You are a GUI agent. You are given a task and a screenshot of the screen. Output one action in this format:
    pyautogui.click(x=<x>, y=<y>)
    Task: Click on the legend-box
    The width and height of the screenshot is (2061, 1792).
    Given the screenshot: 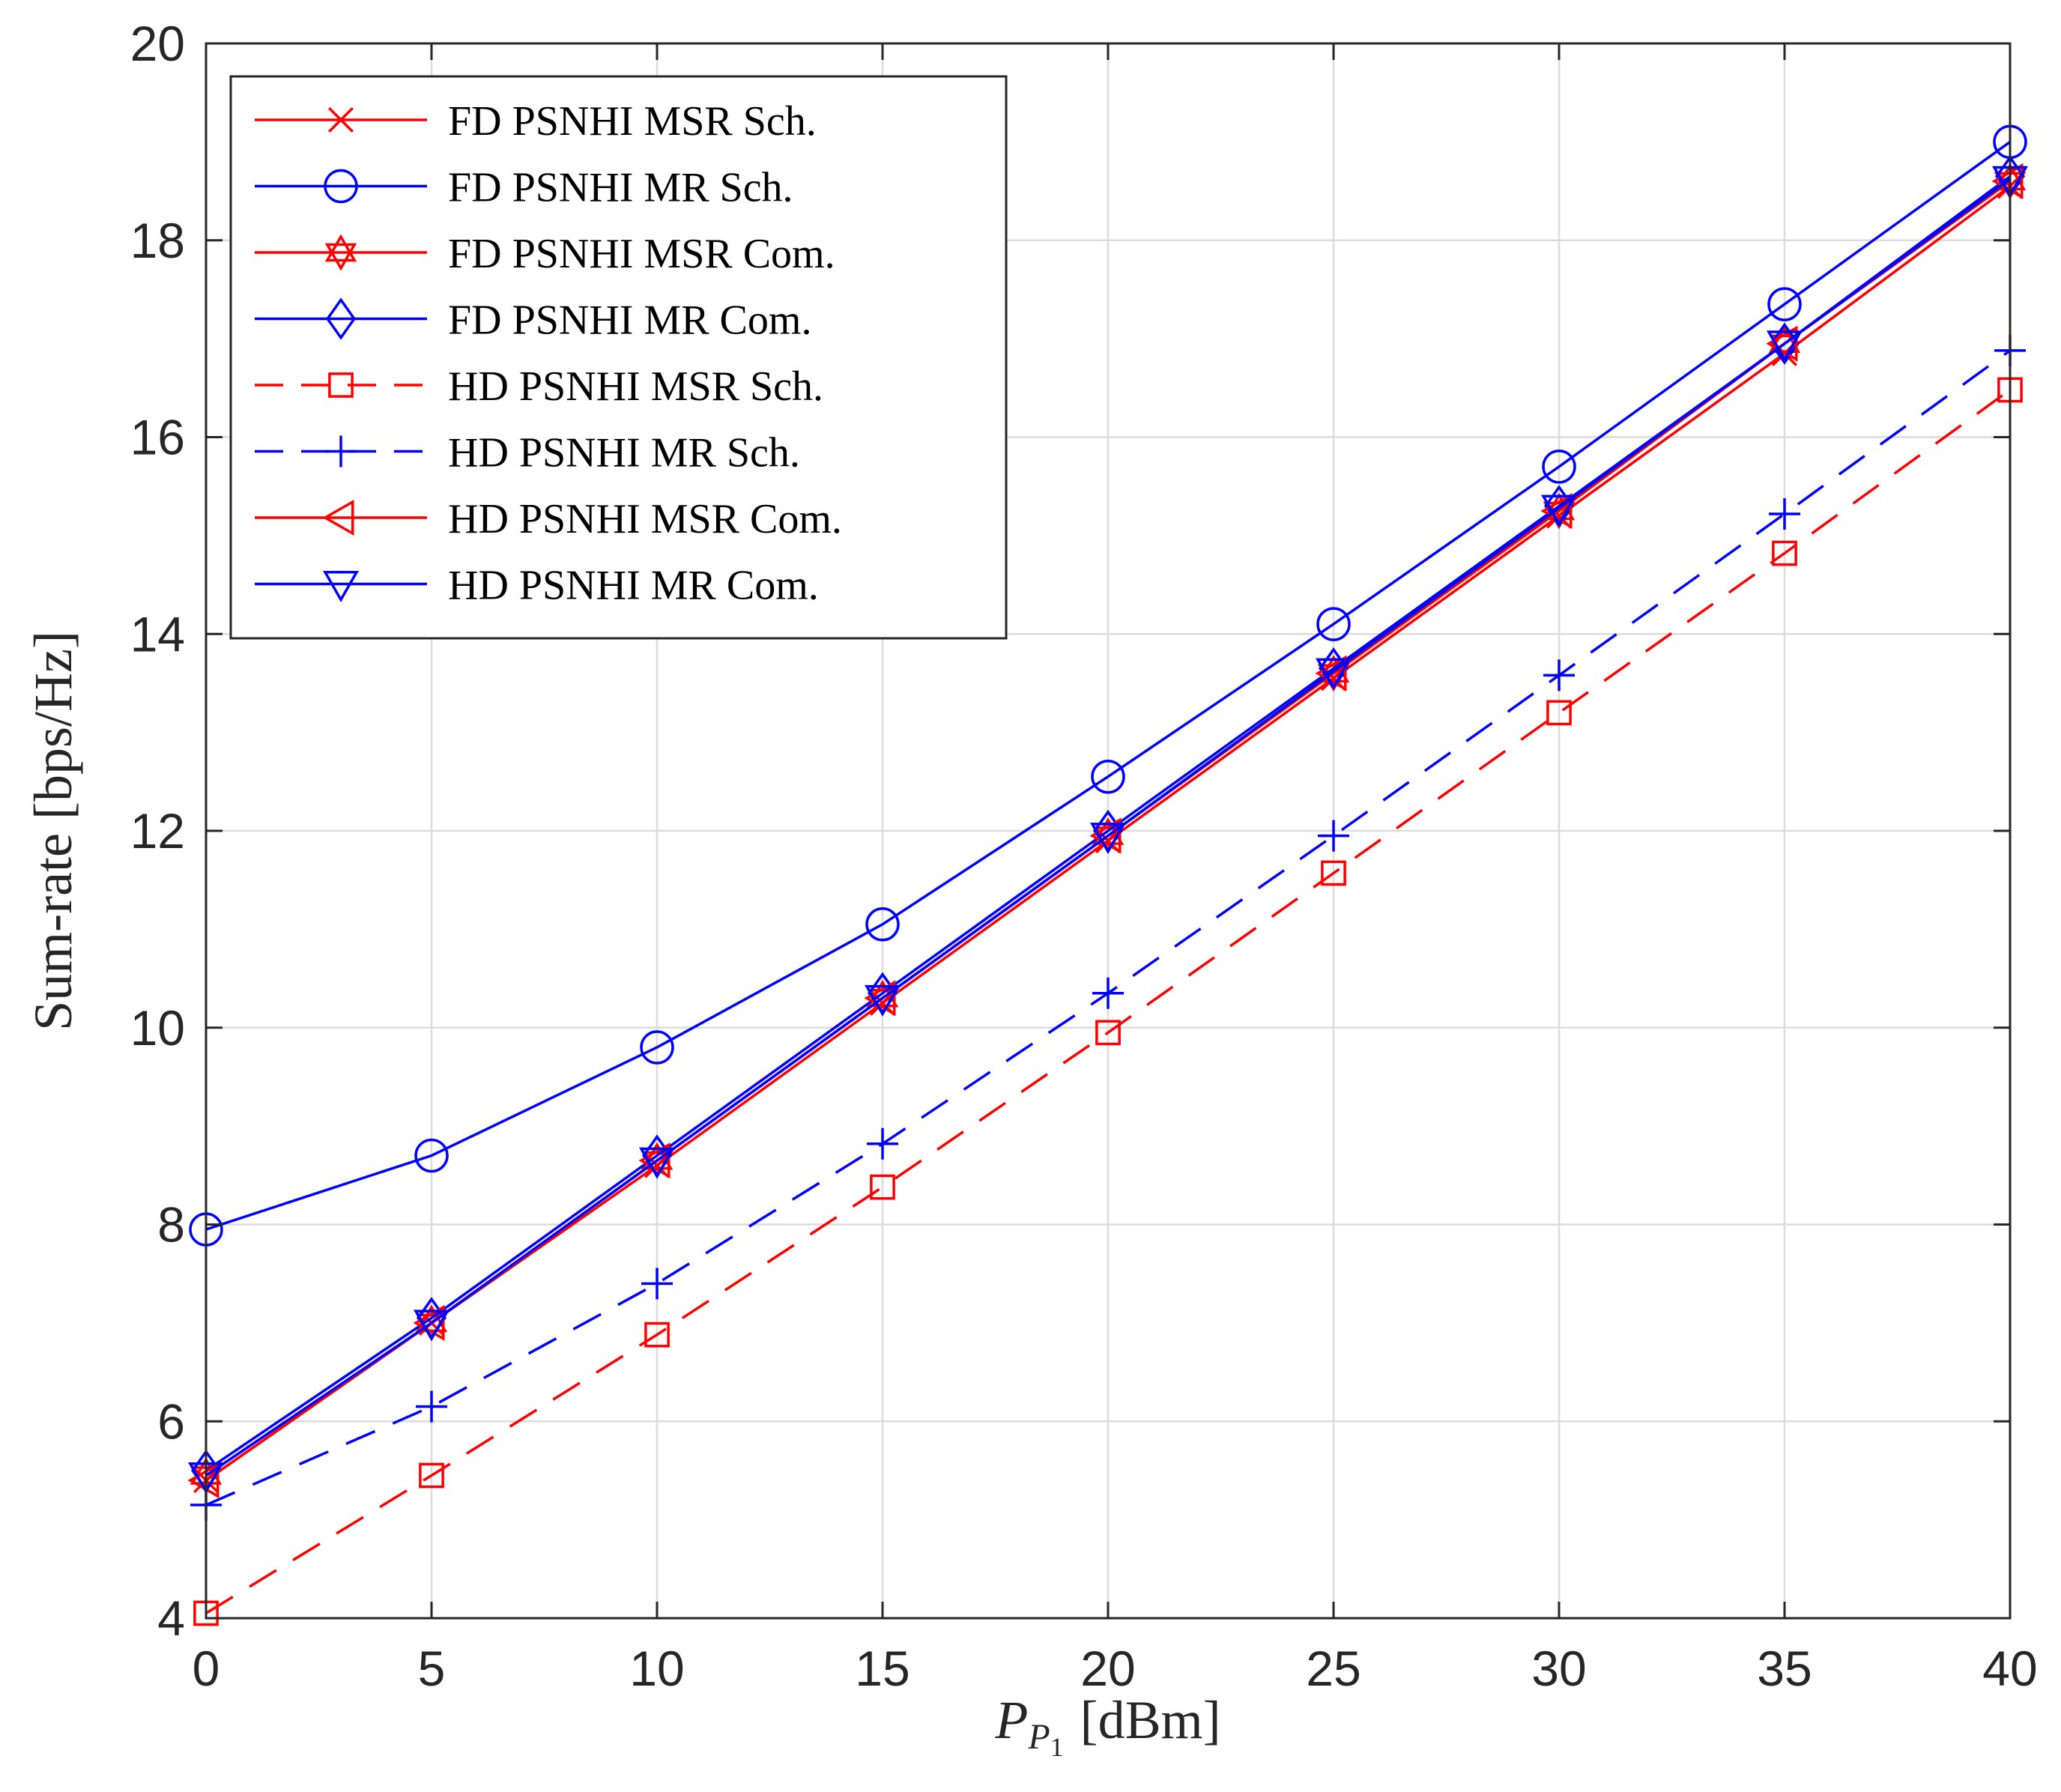 What is the action you would take?
    pyautogui.click(x=618, y=357)
    